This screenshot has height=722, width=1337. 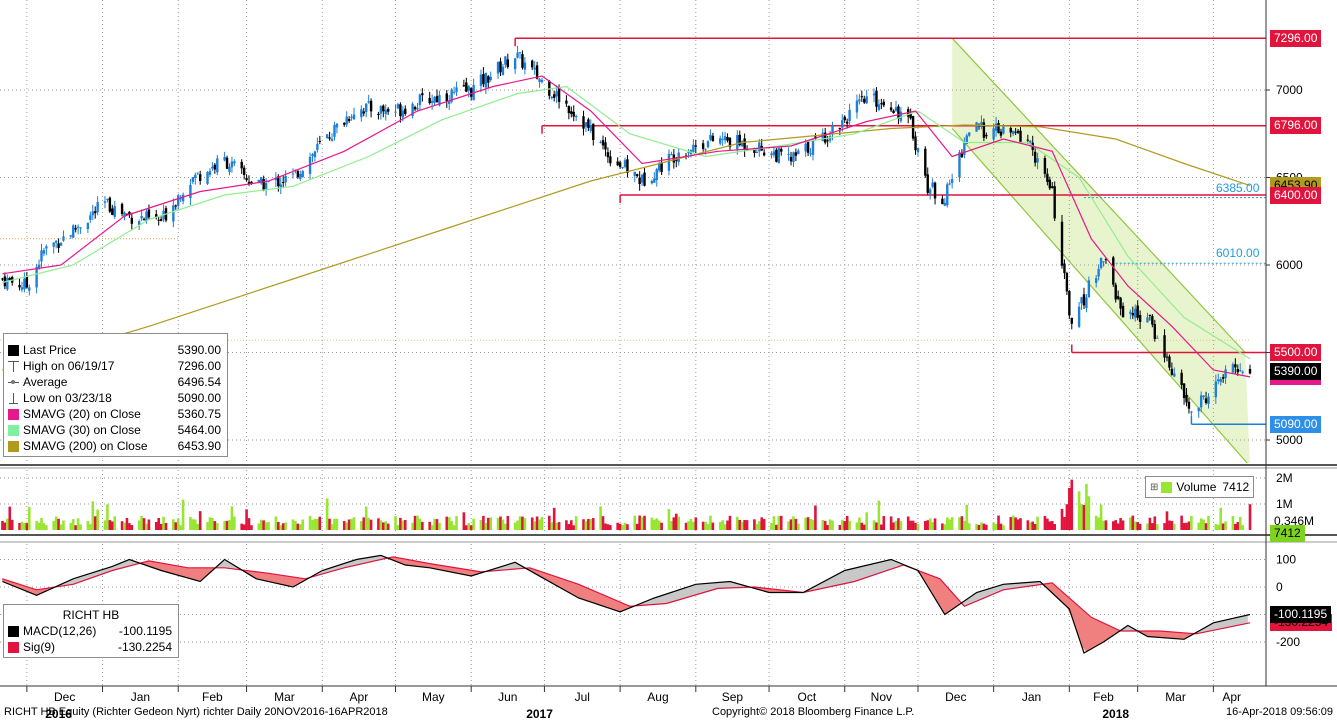 What do you see at coordinates (91, 615) in the screenshot?
I see `macd-legend-title-row: RICHT HB` at bounding box center [91, 615].